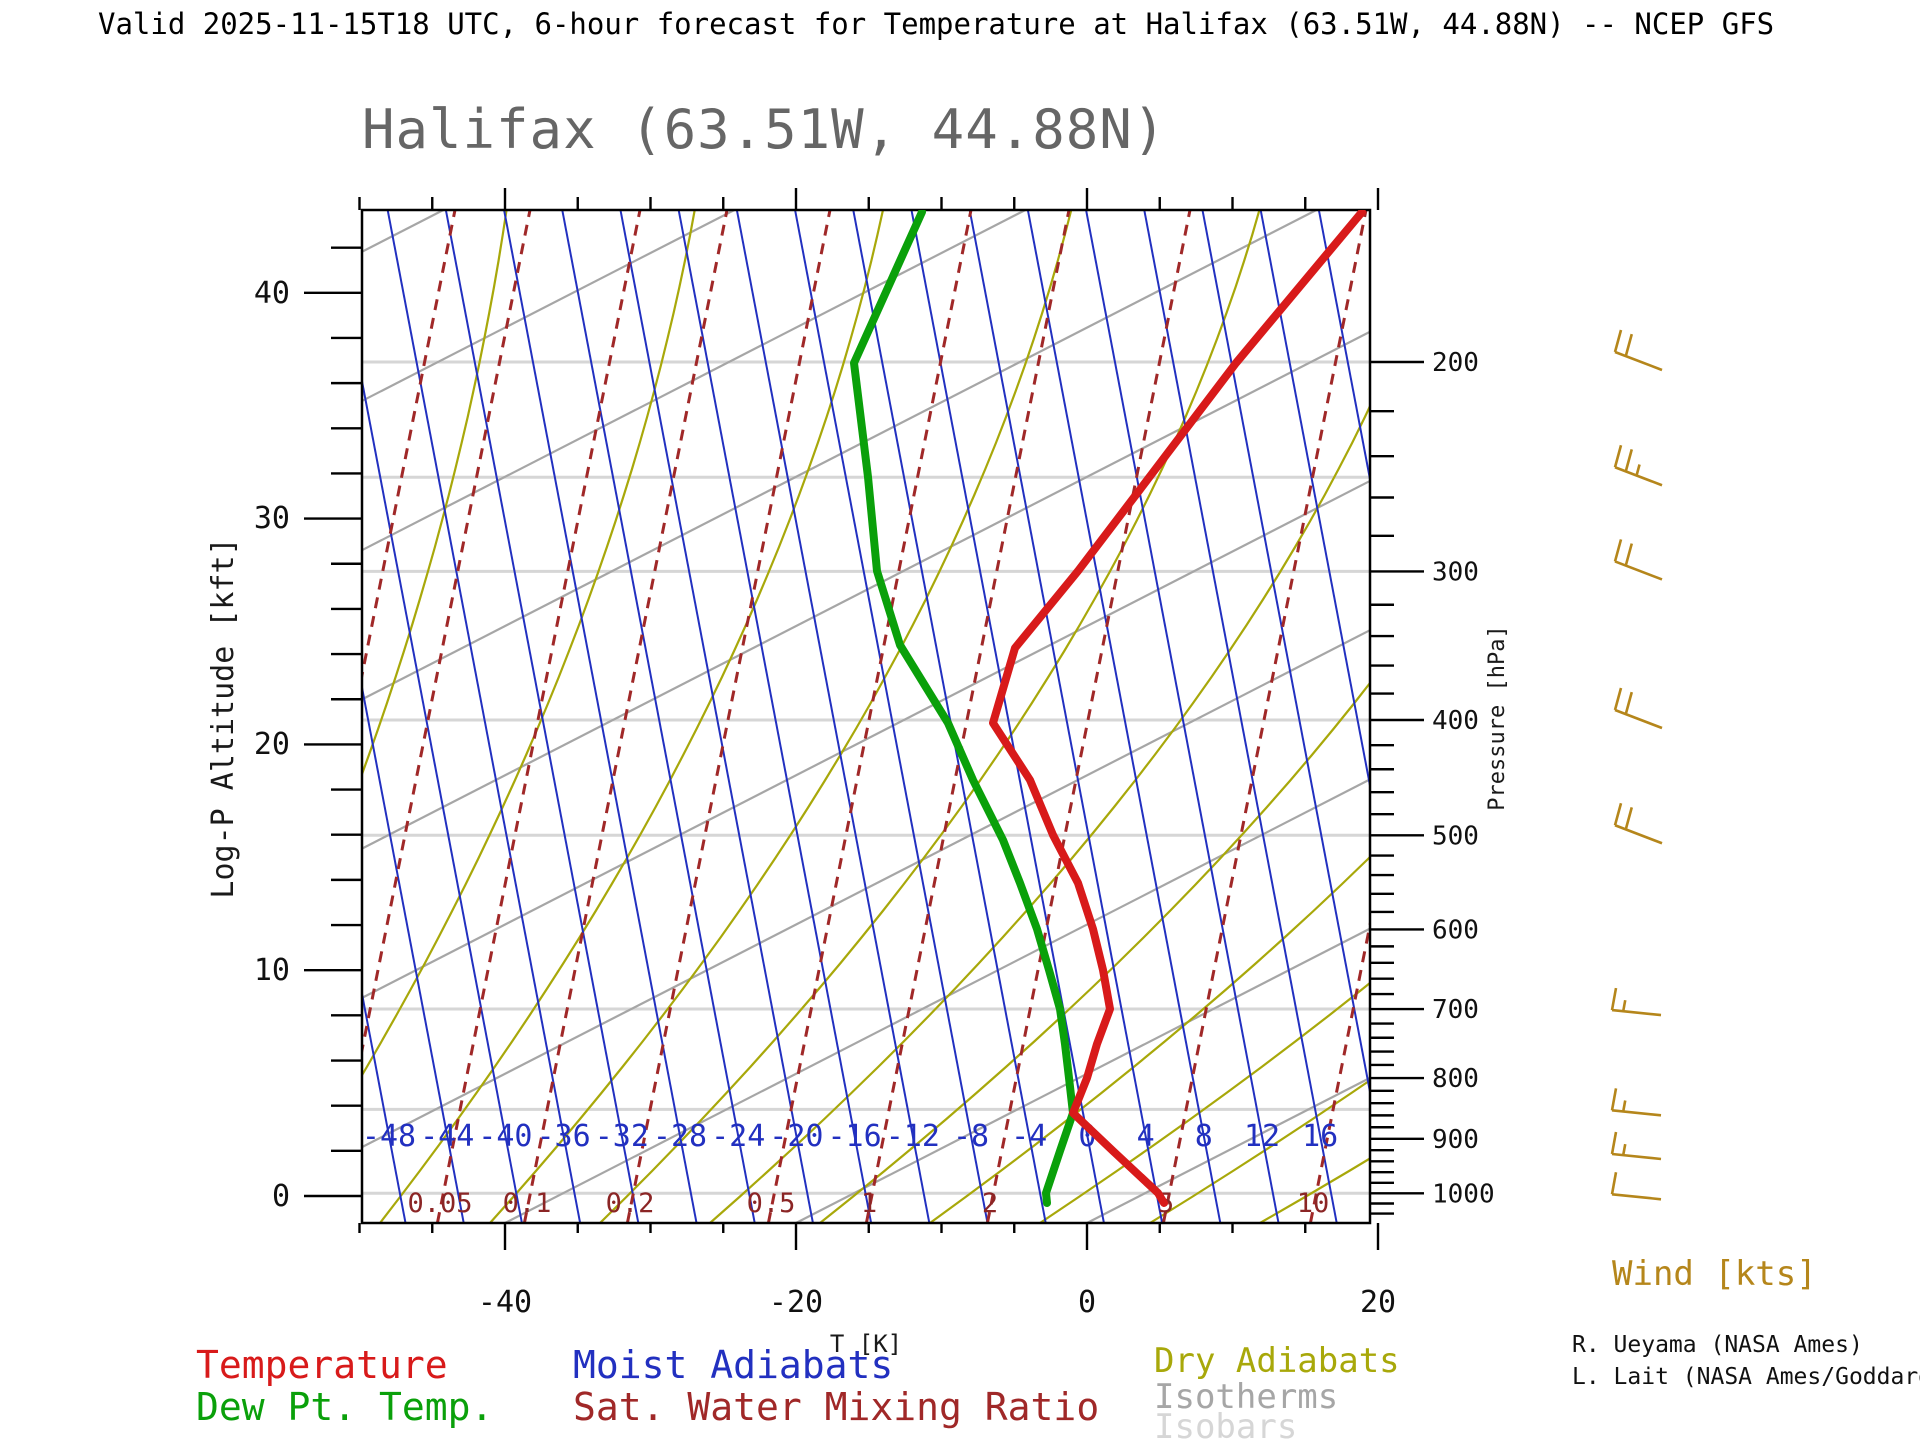 This screenshot has height=1440, width=1920. I want to click on moist-adiabat-value-label: 12, so click(1262, 1136).